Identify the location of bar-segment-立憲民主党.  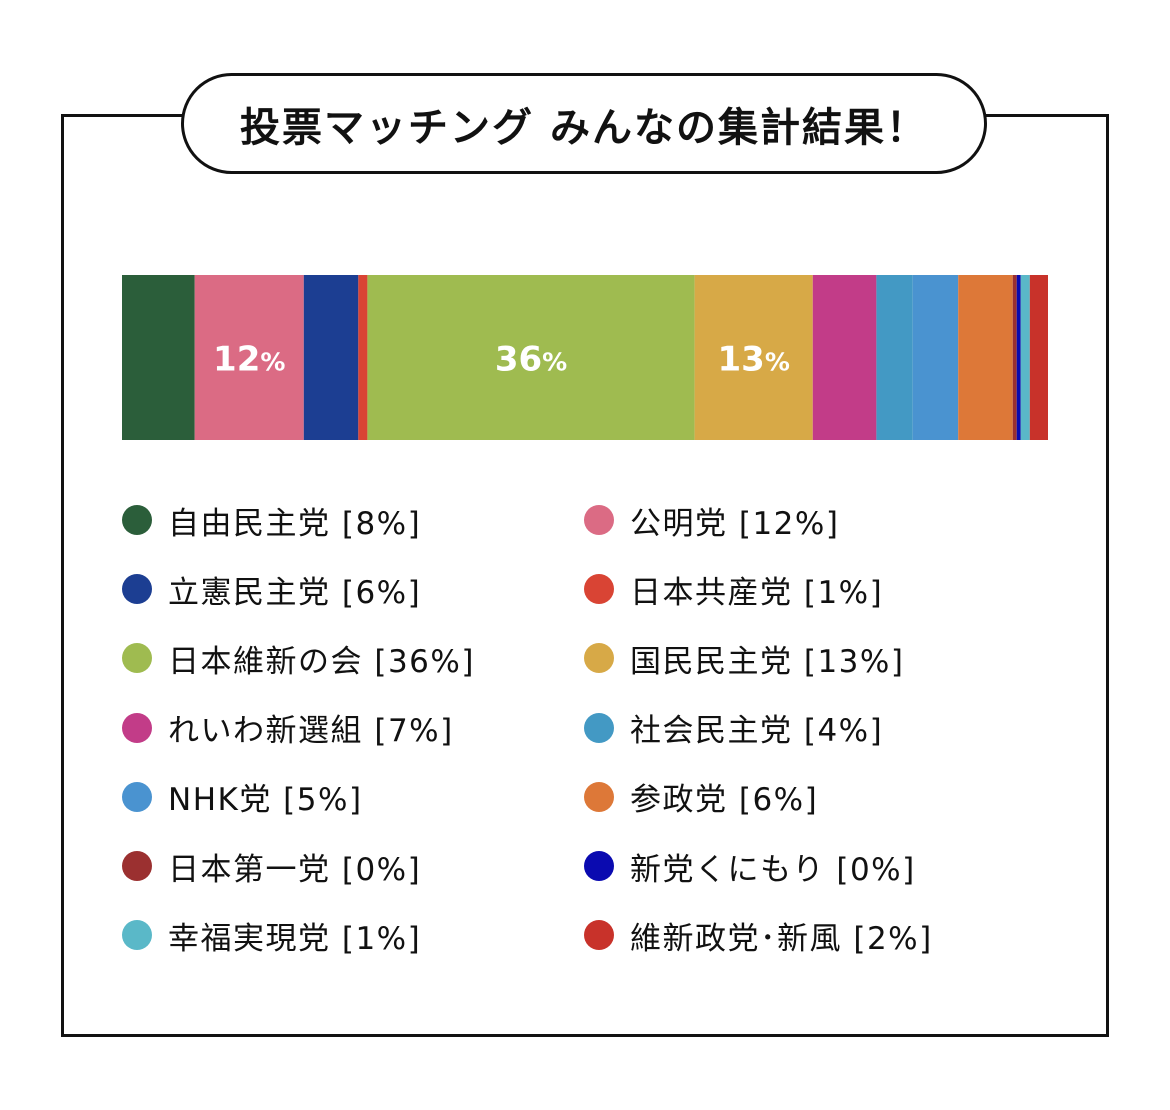
(331, 357).